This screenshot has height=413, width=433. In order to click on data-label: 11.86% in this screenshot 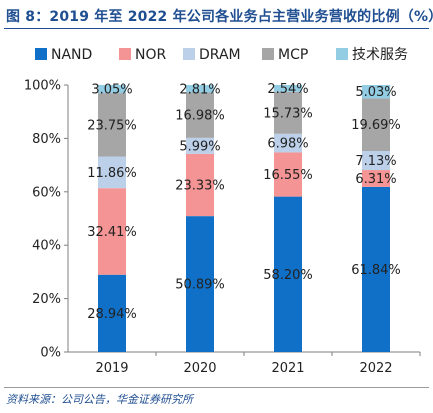, I will do `click(112, 173)`.